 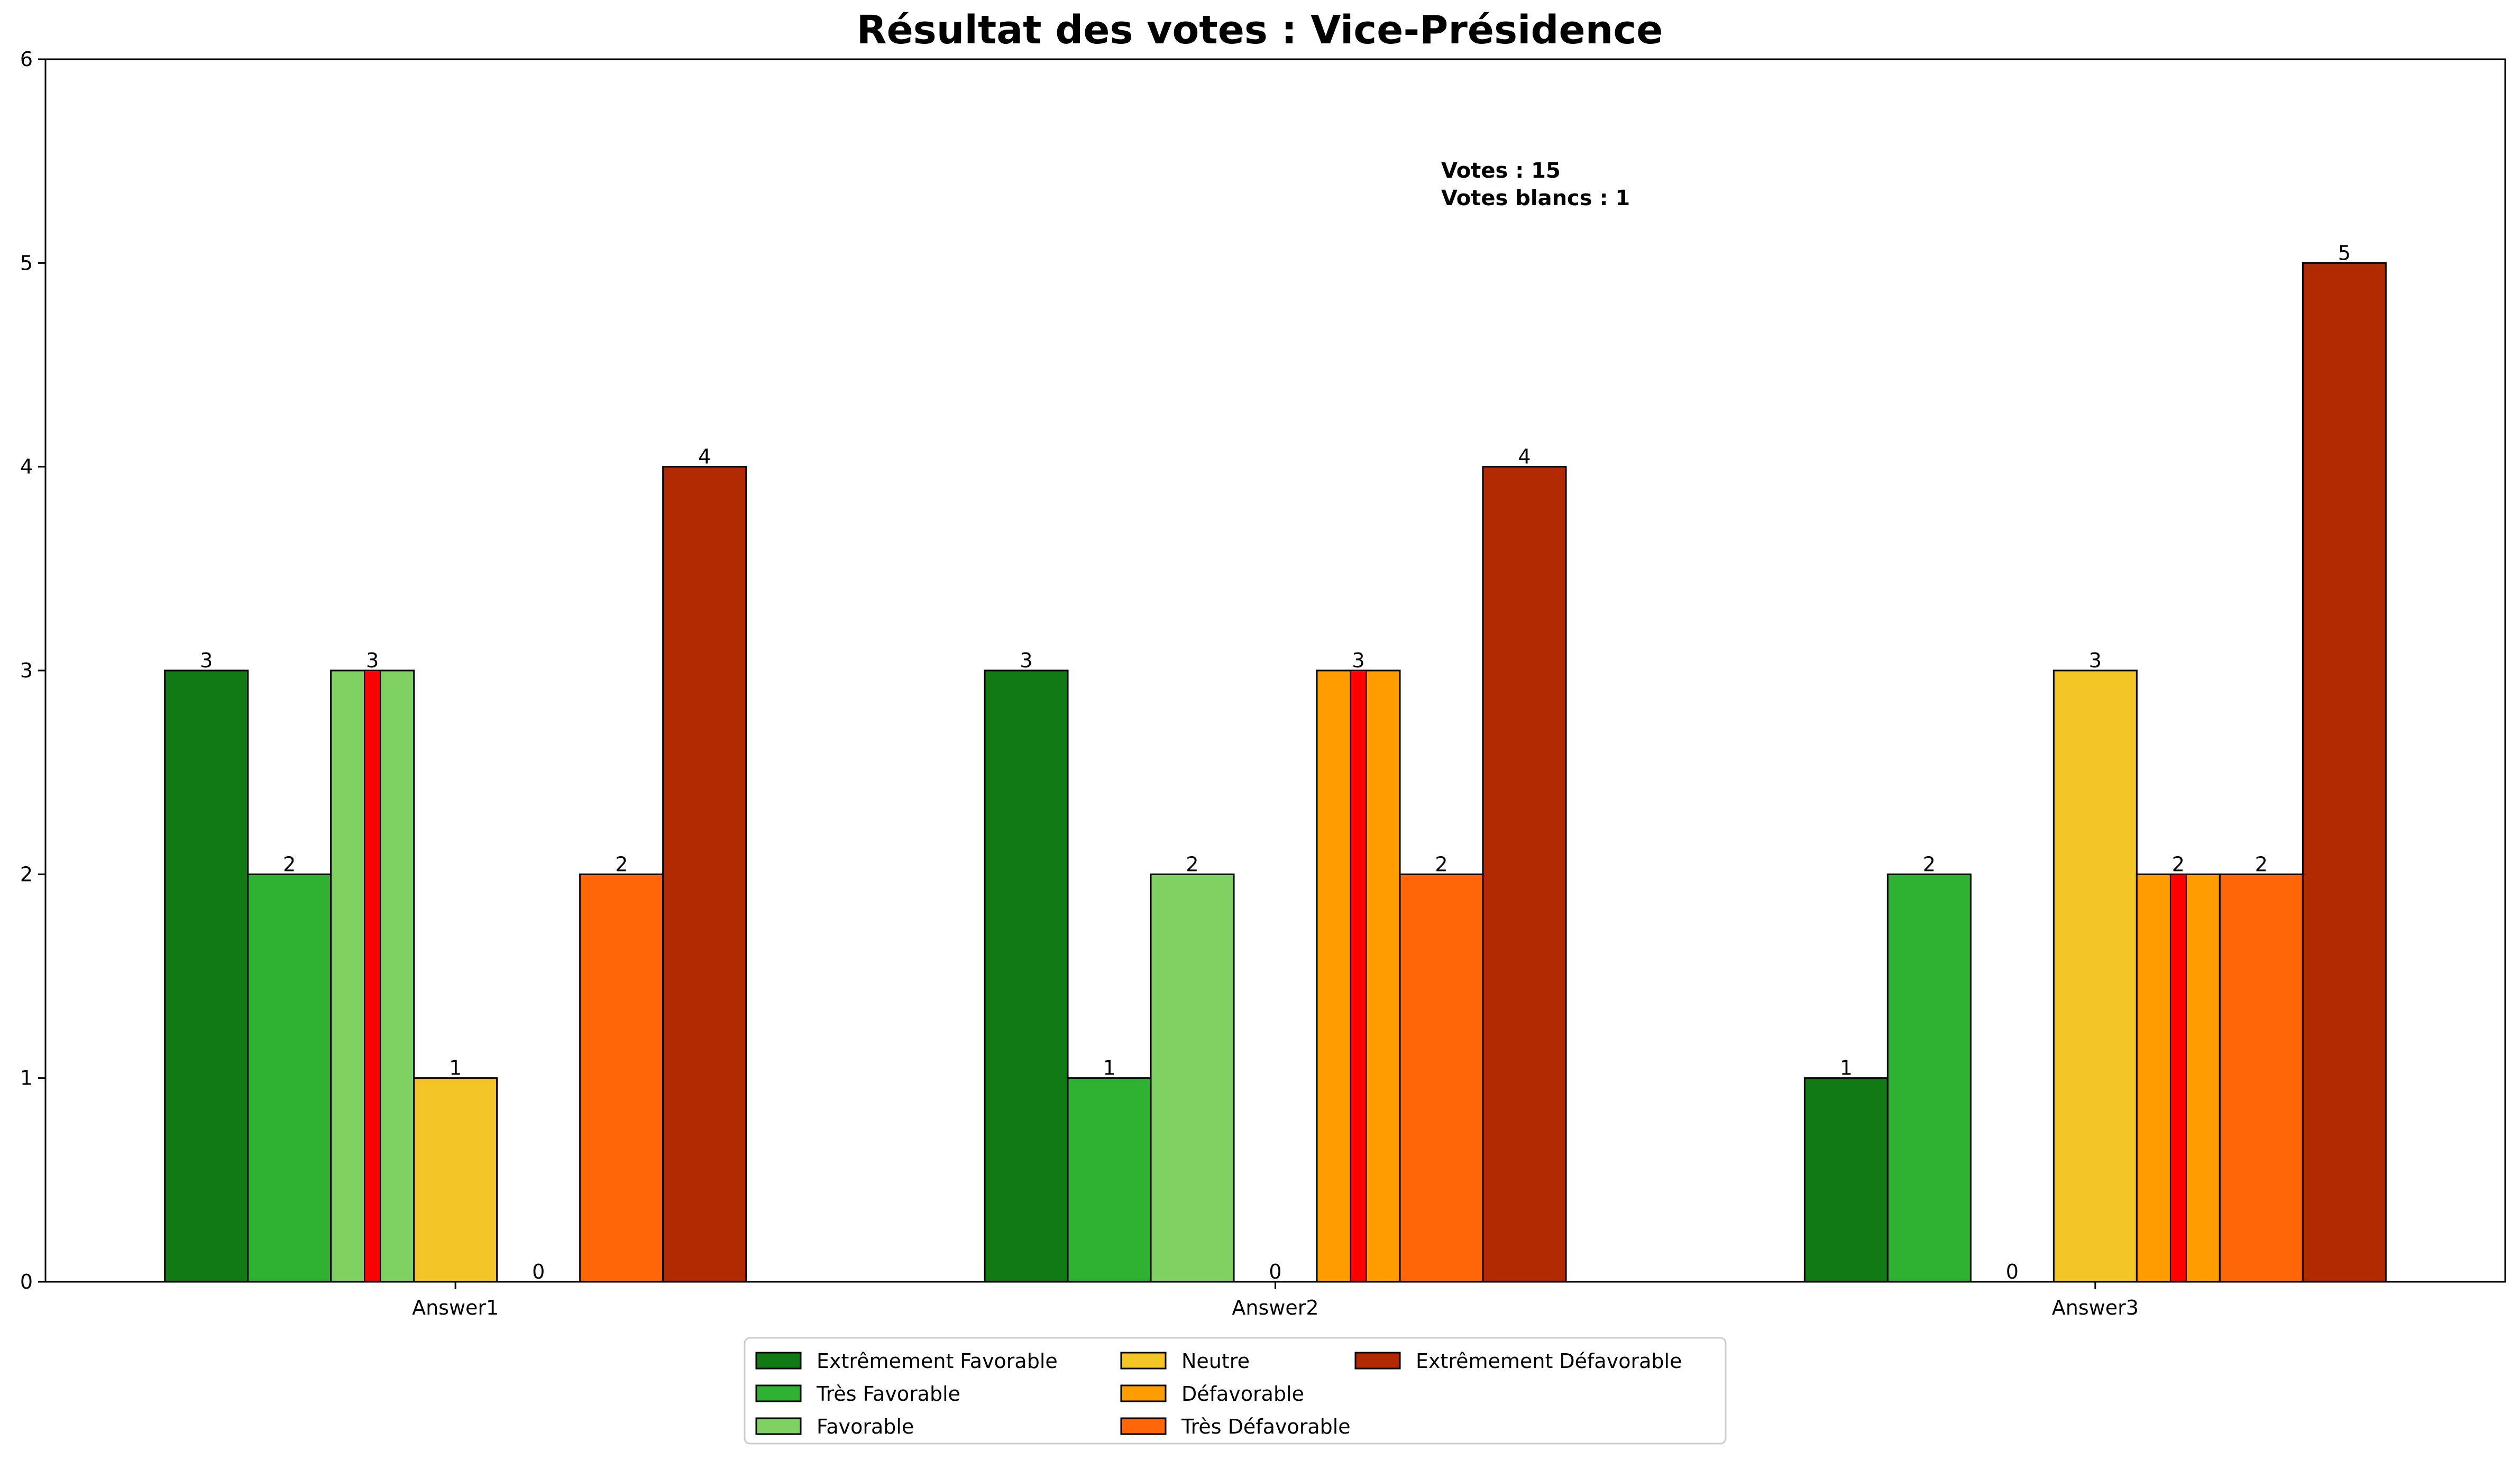 What do you see at coordinates (1535, 198) in the screenshot?
I see `annotation-1: Votes blancs : 1` at bounding box center [1535, 198].